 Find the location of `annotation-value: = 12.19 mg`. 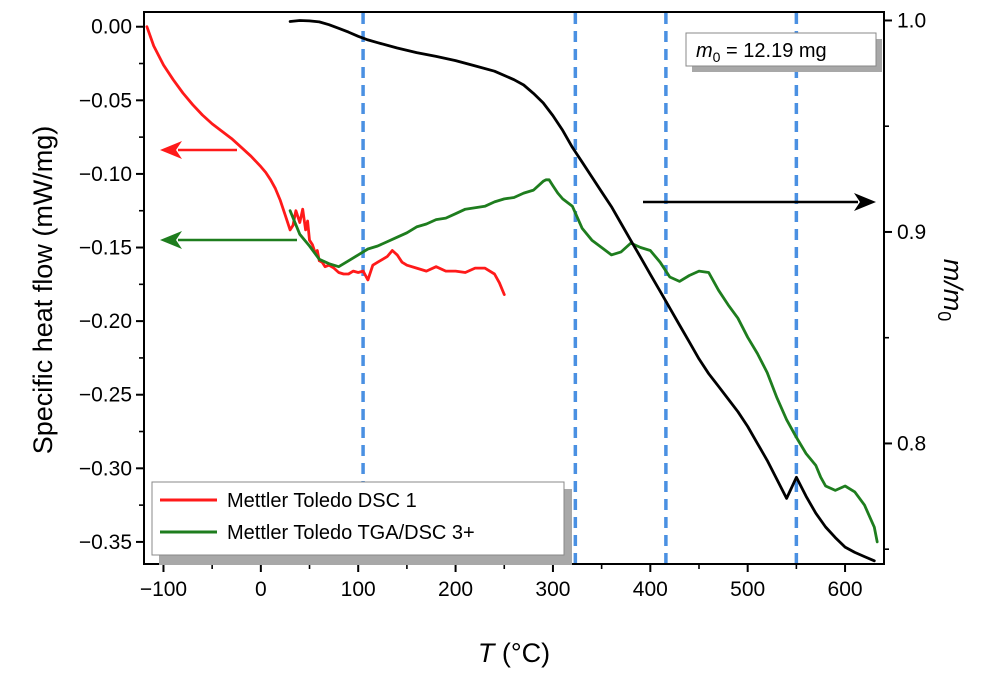

annotation-value: = 12.19 mg is located at coordinates (773, 51).